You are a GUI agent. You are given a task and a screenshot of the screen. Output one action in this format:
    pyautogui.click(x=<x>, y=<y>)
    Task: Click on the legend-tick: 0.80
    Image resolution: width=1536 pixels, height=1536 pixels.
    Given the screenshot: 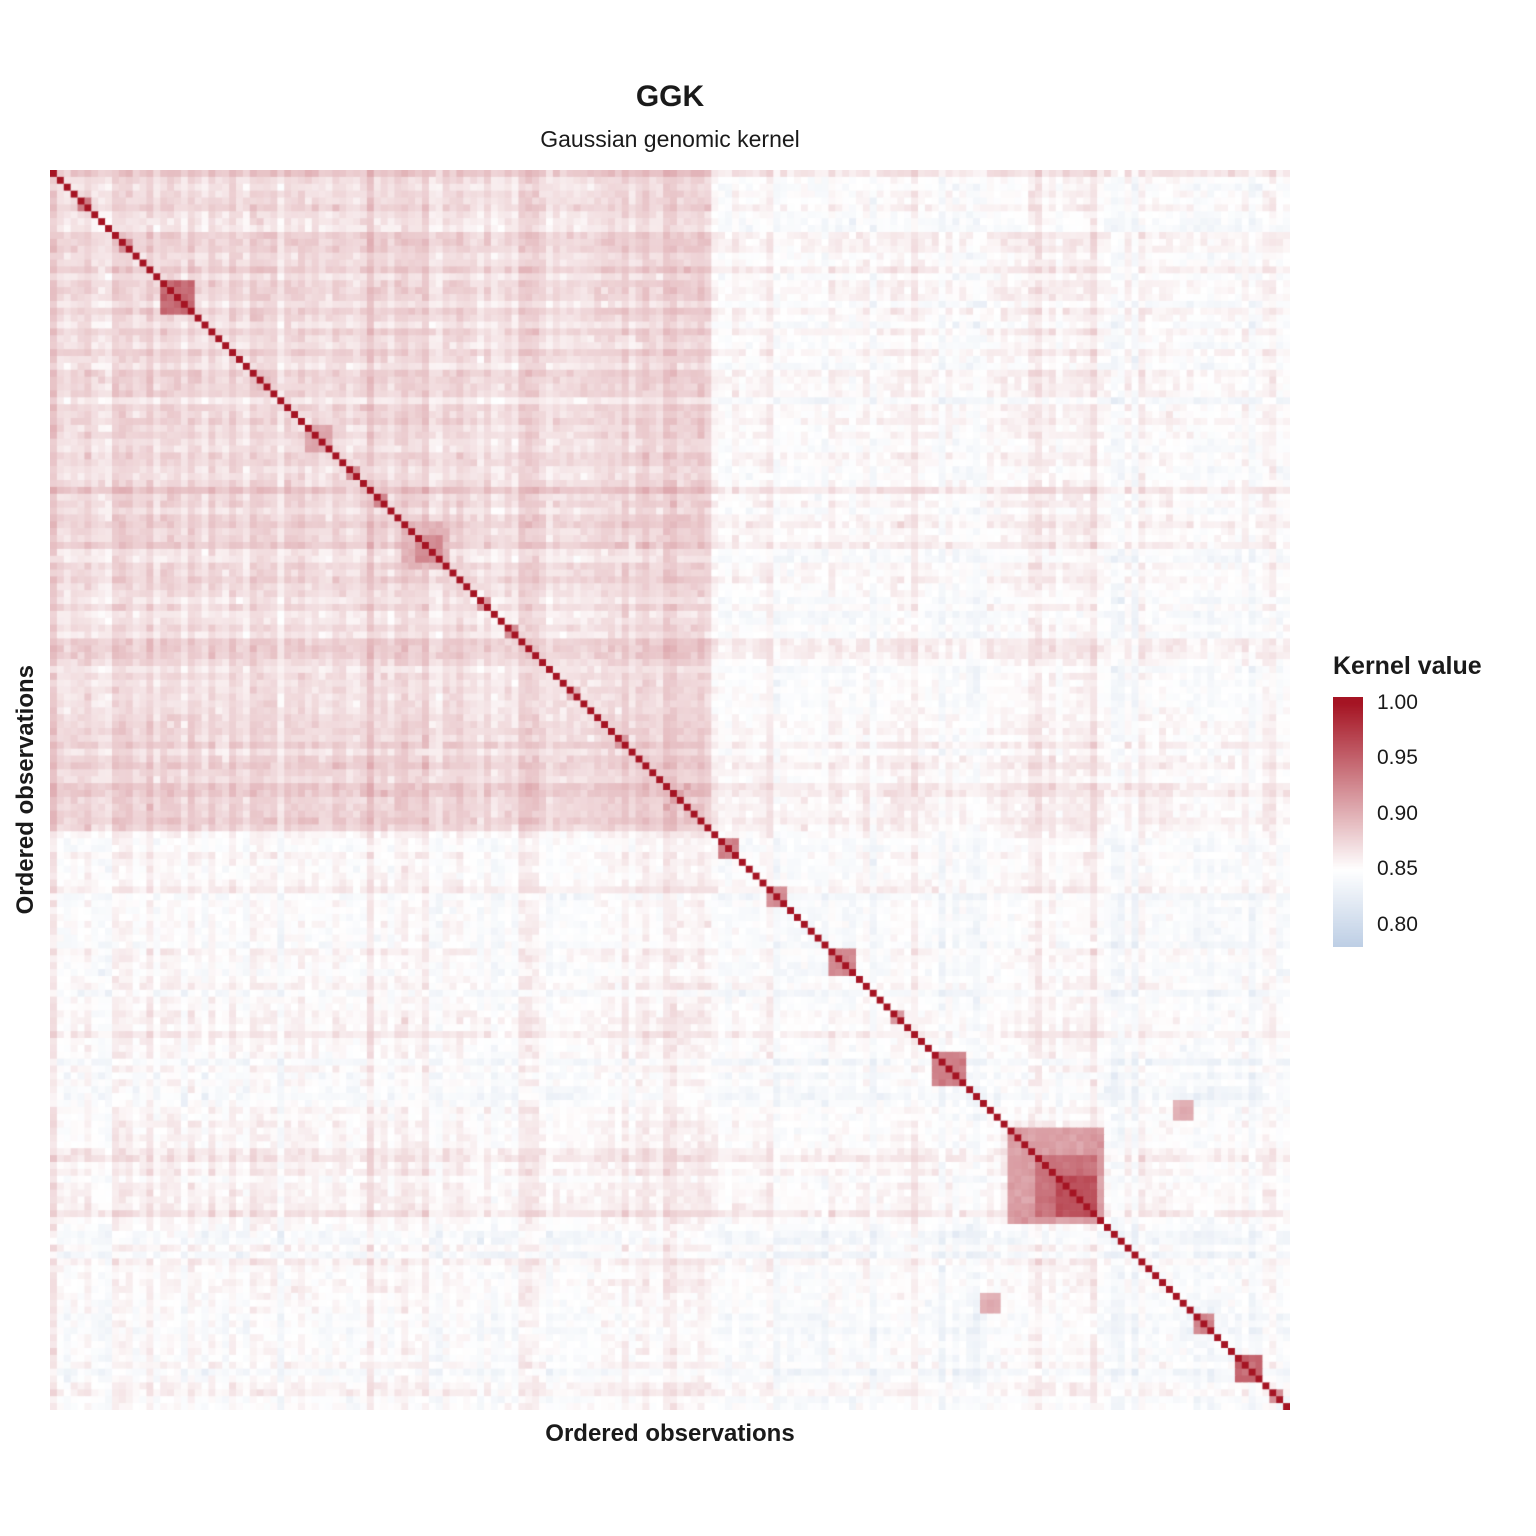 What is the action you would take?
    pyautogui.click(x=1397, y=924)
    